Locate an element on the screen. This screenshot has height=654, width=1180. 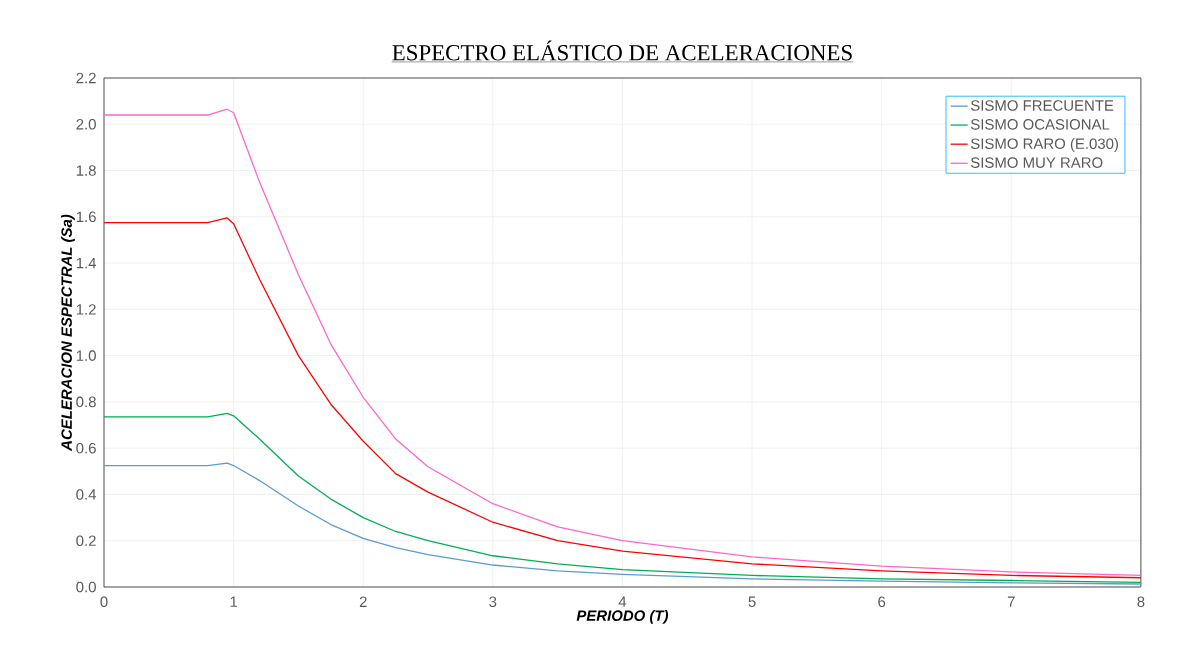
y-tick-label: 1.0 is located at coordinates (86, 355).